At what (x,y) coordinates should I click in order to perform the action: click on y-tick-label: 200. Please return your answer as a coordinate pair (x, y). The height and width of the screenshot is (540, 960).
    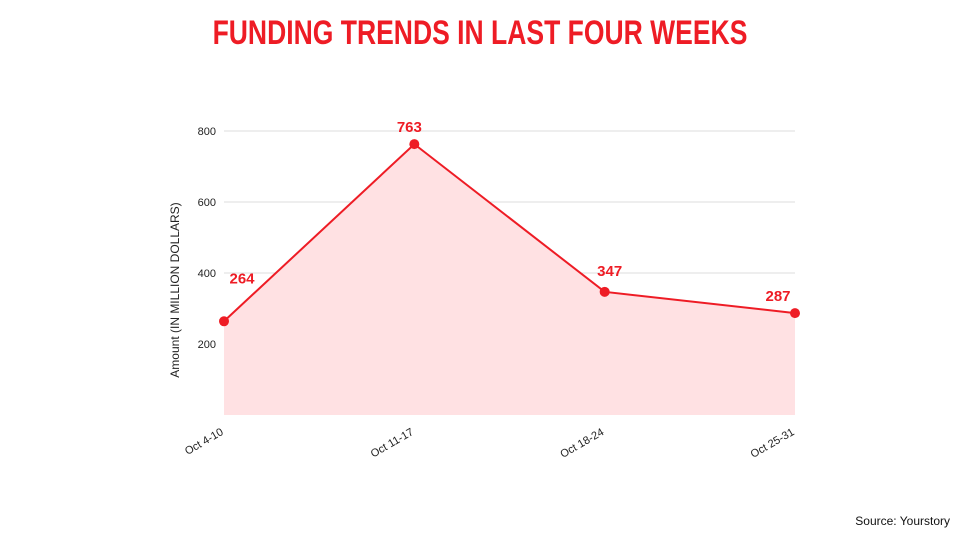
    Looking at the image, I should click on (207, 345).